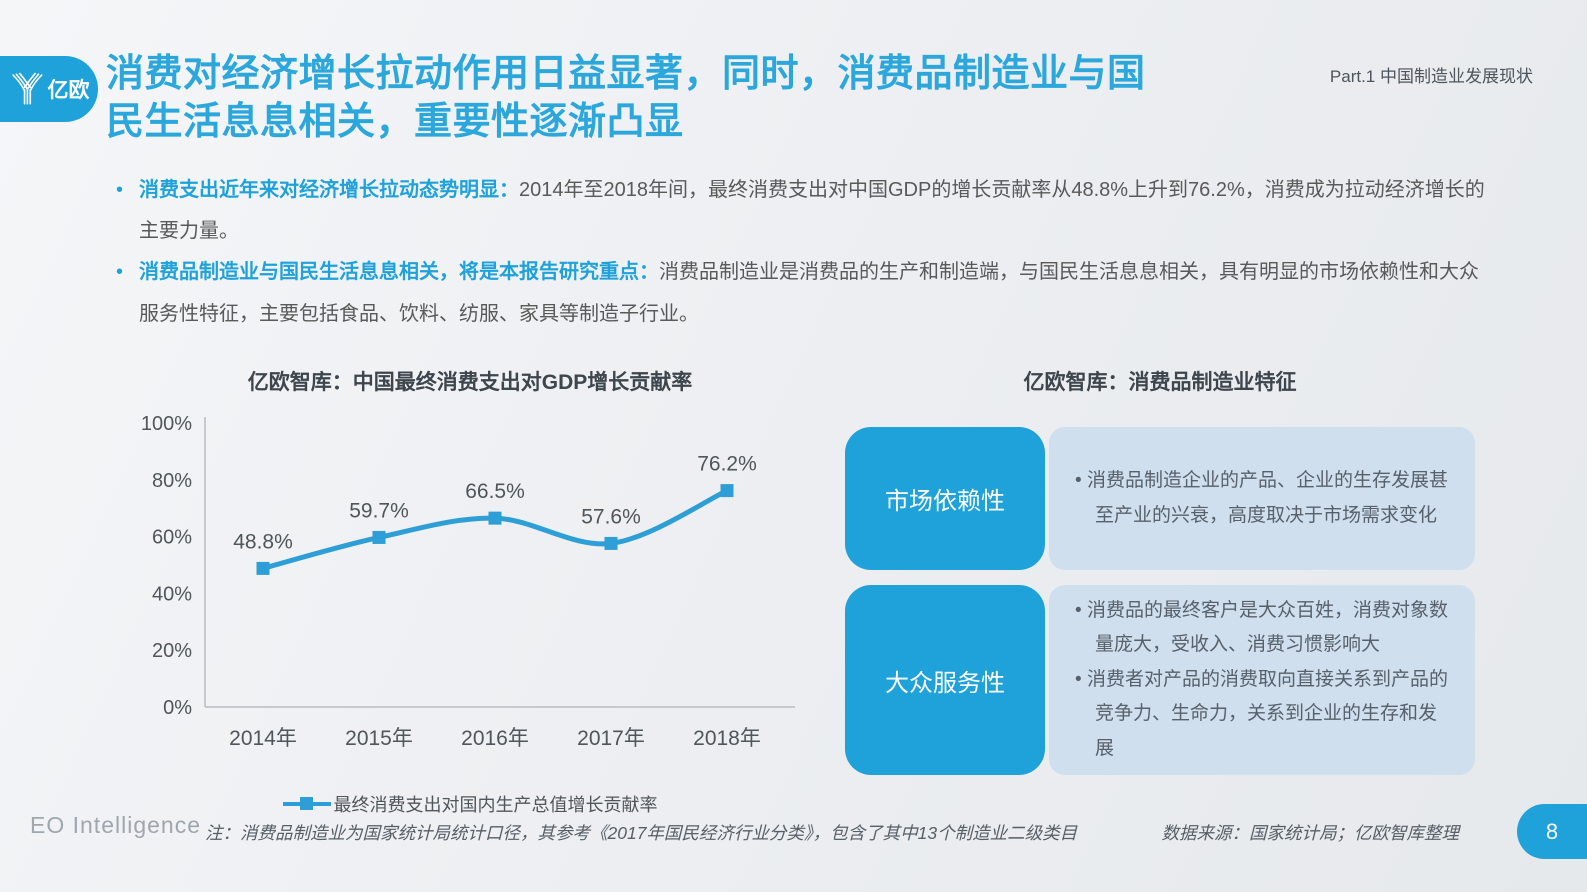 This screenshot has height=892, width=1587. Describe the element at coordinates (611, 516) in the screenshot. I see `svg-text: 57.6%` at that location.